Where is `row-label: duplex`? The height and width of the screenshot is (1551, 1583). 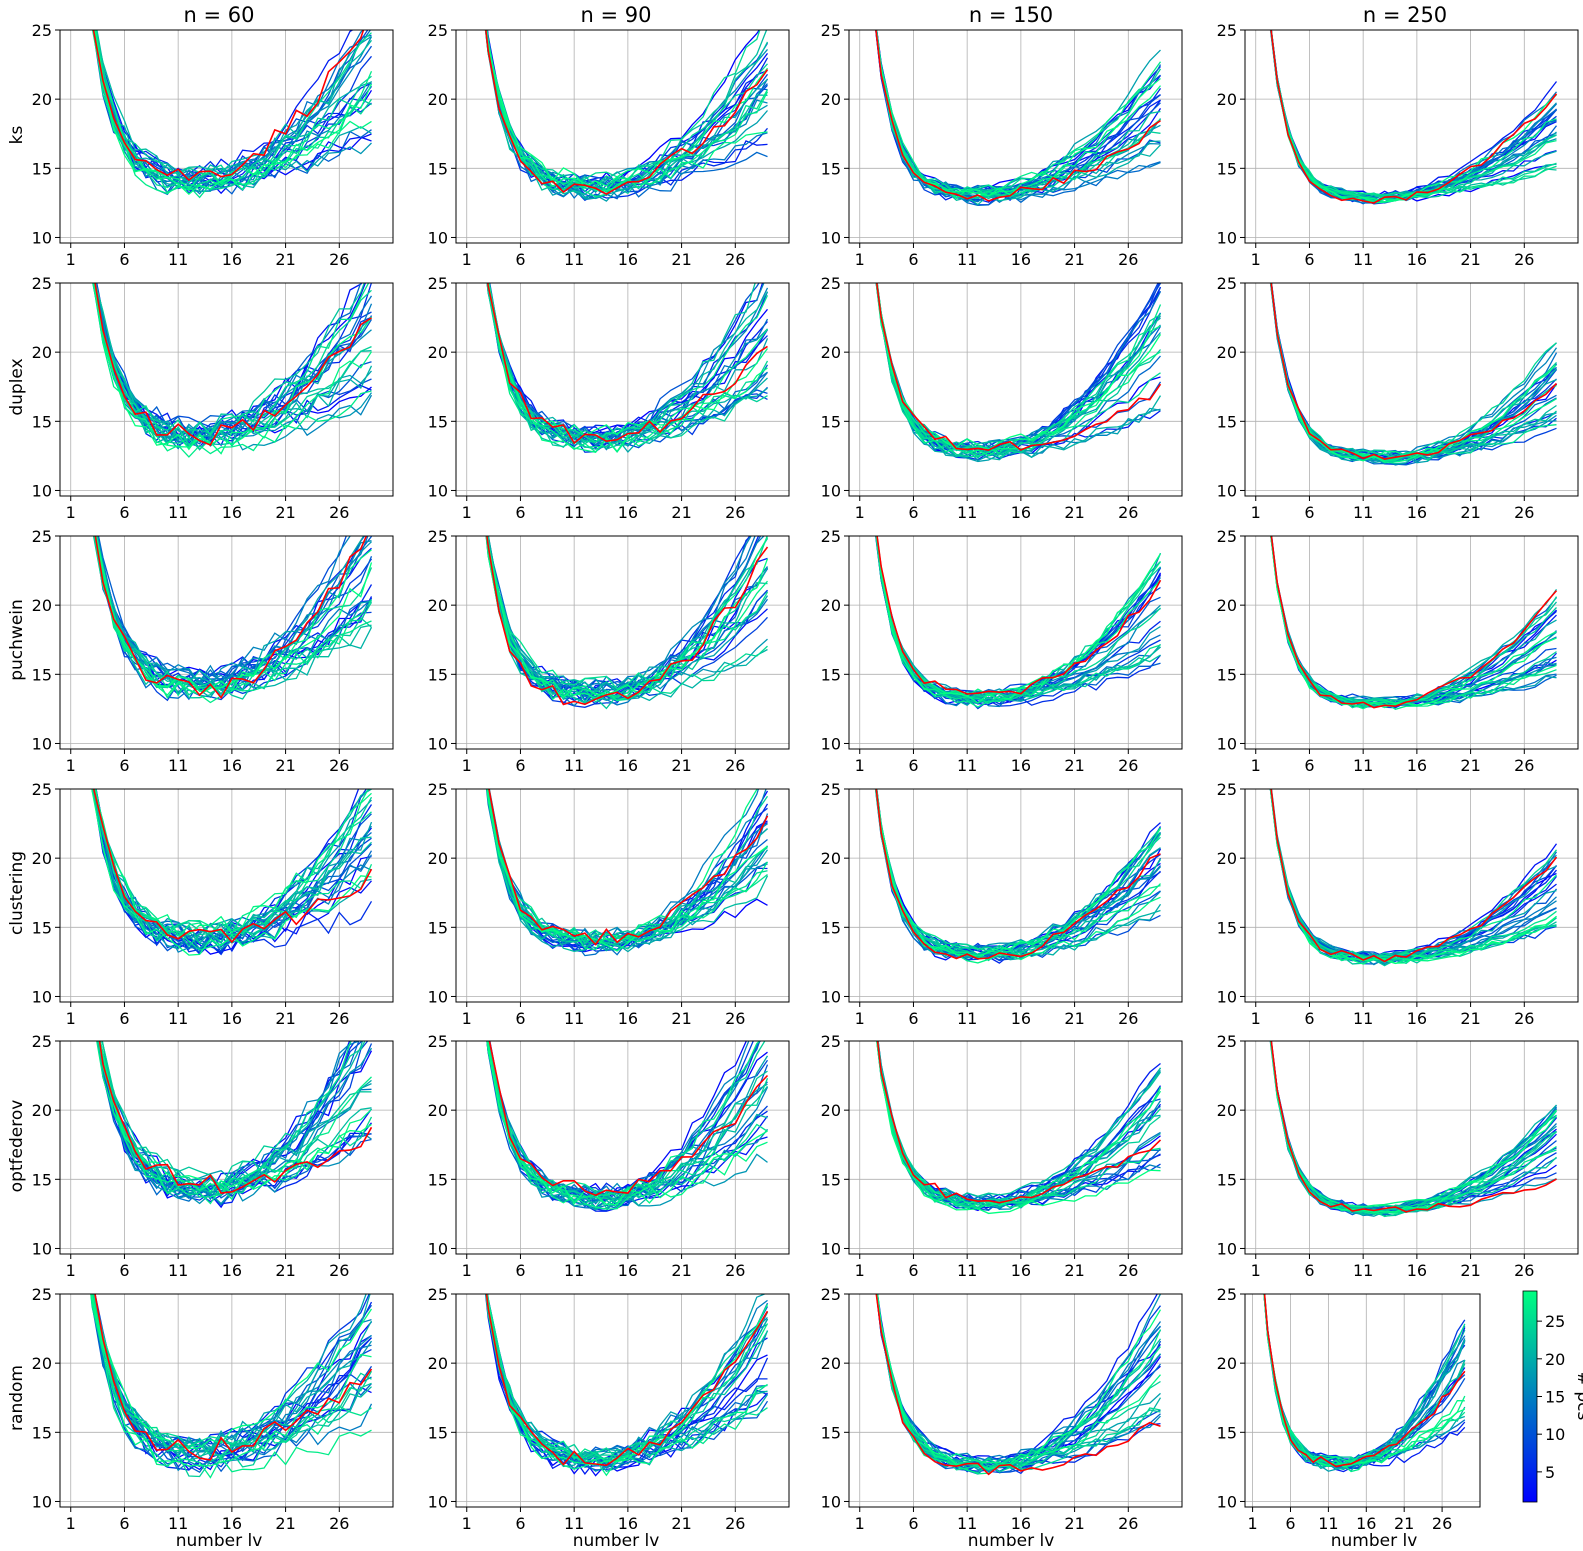 row-label: duplex is located at coordinates (17, 386).